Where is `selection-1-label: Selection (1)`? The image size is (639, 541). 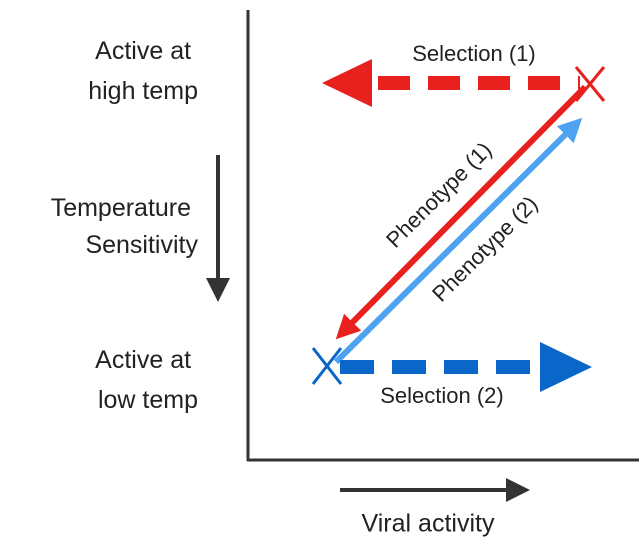 selection-1-label: Selection (1) is located at coordinates (474, 53).